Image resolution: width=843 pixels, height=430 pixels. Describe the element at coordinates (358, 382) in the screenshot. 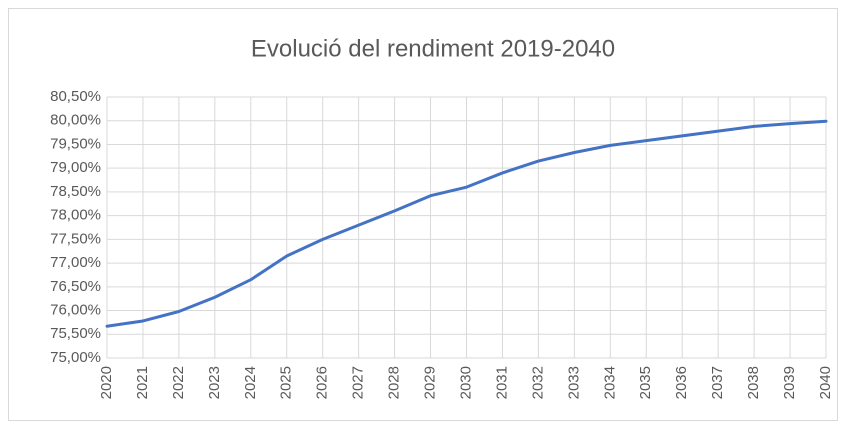

I see `x-tick-label: 2027` at that location.